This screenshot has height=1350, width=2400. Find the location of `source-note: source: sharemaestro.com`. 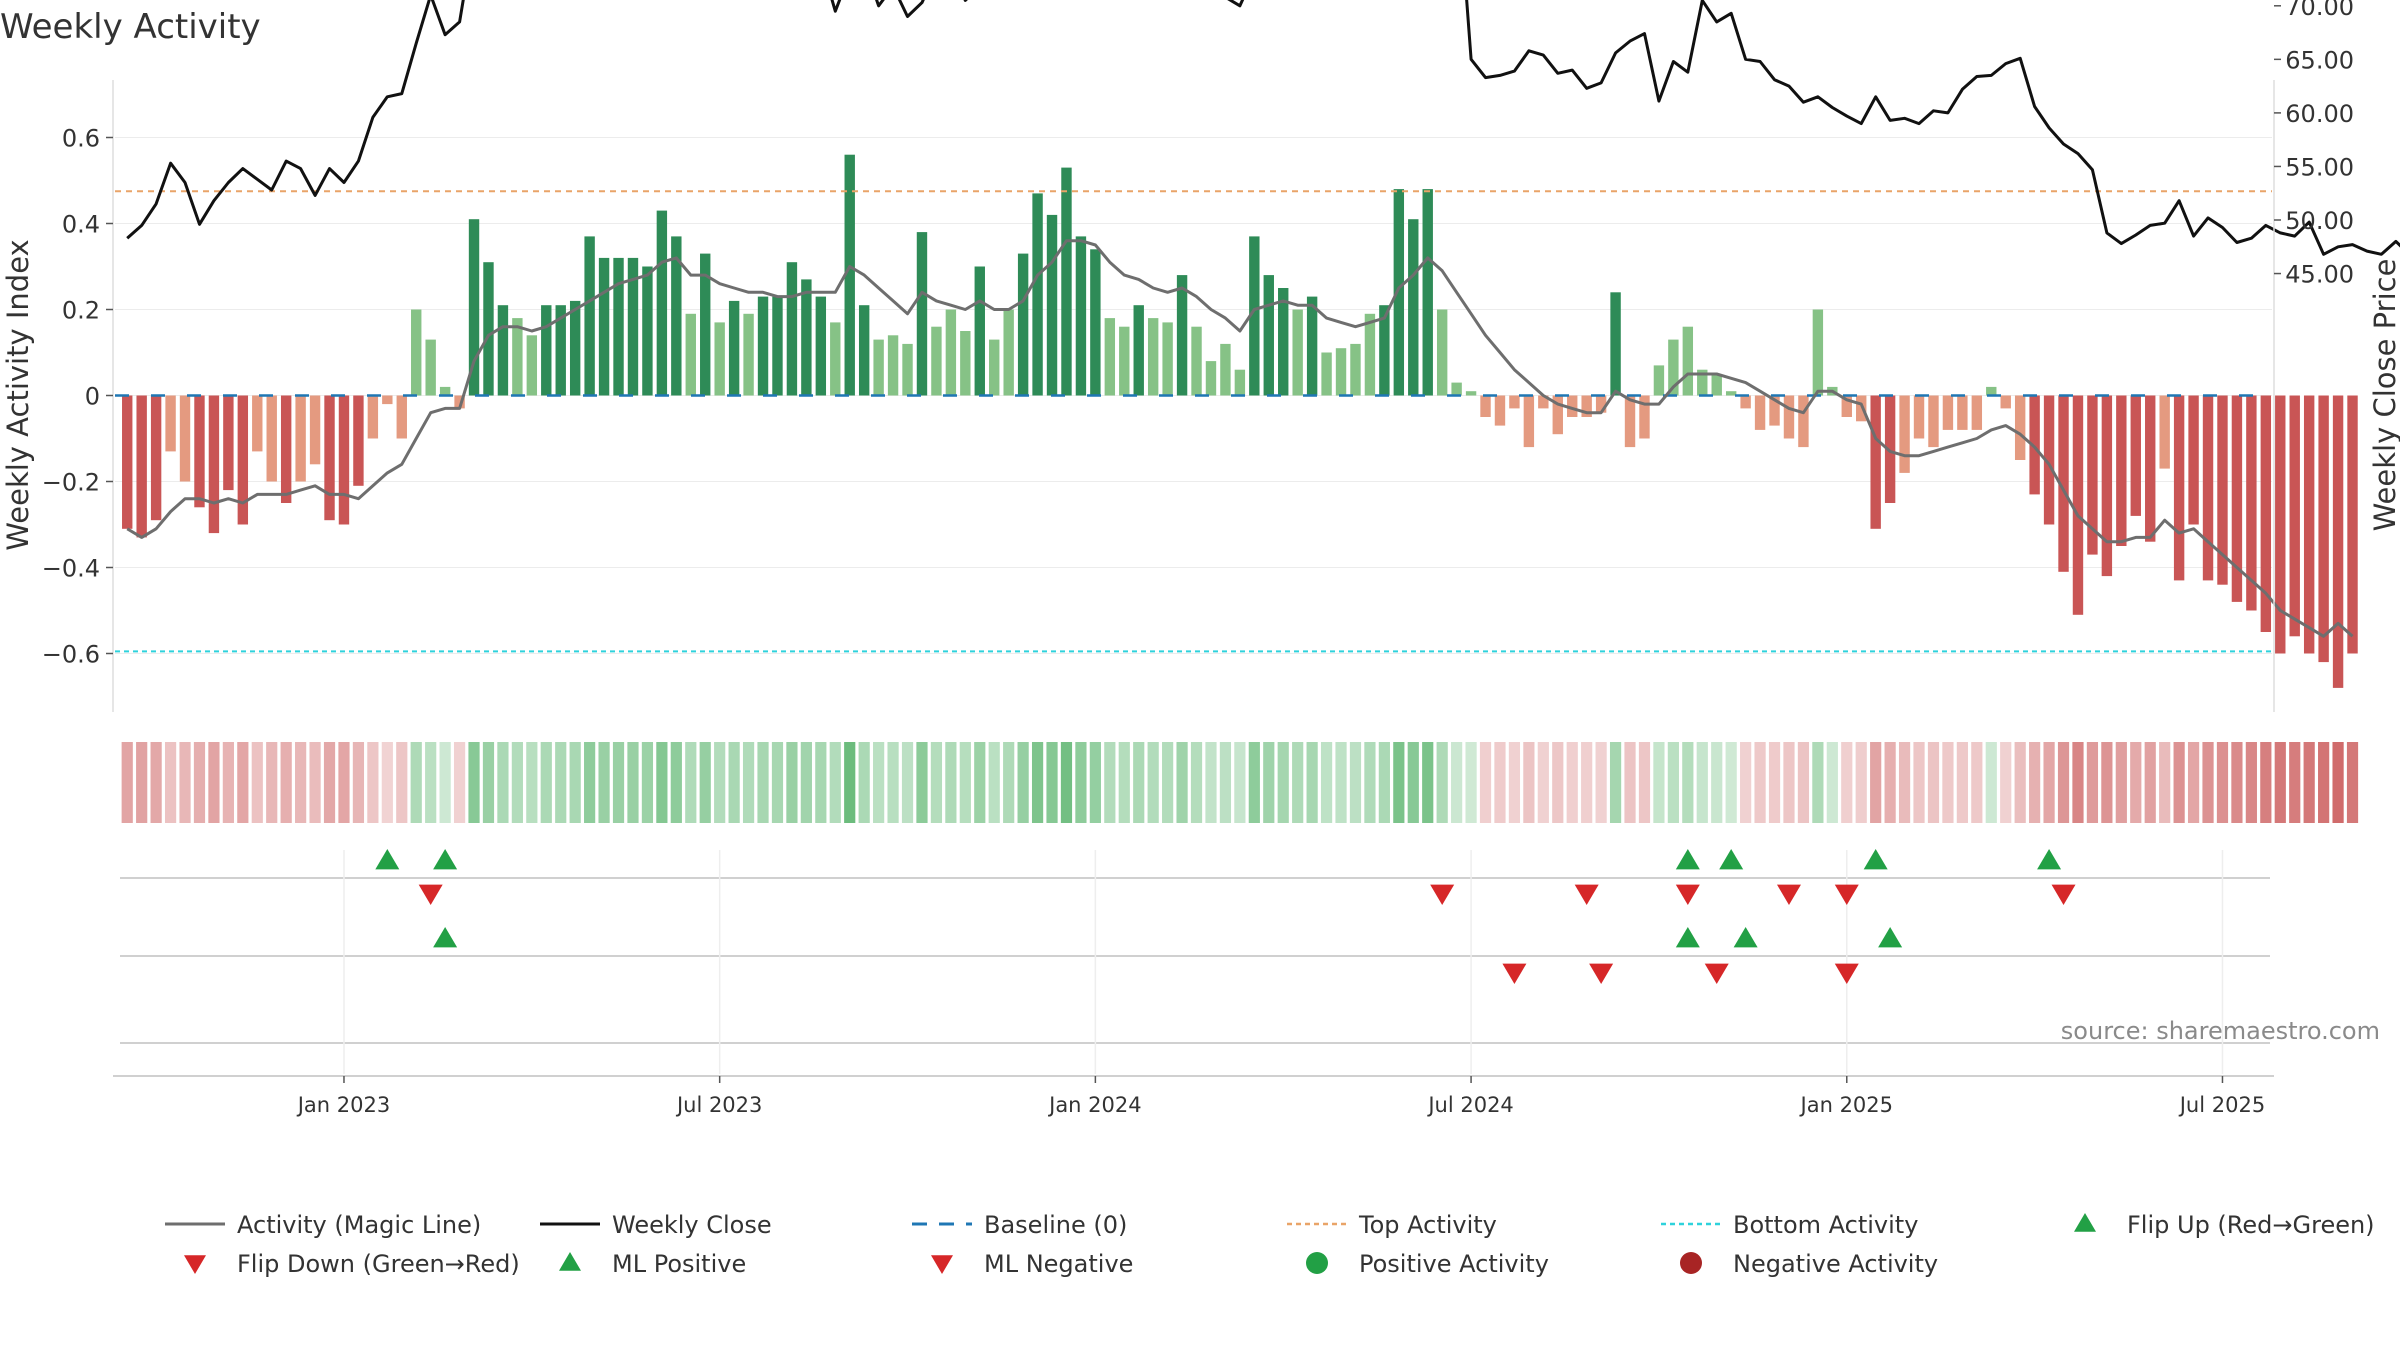

source-note: source: sharemaestro.com is located at coordinates (2220, 1031).